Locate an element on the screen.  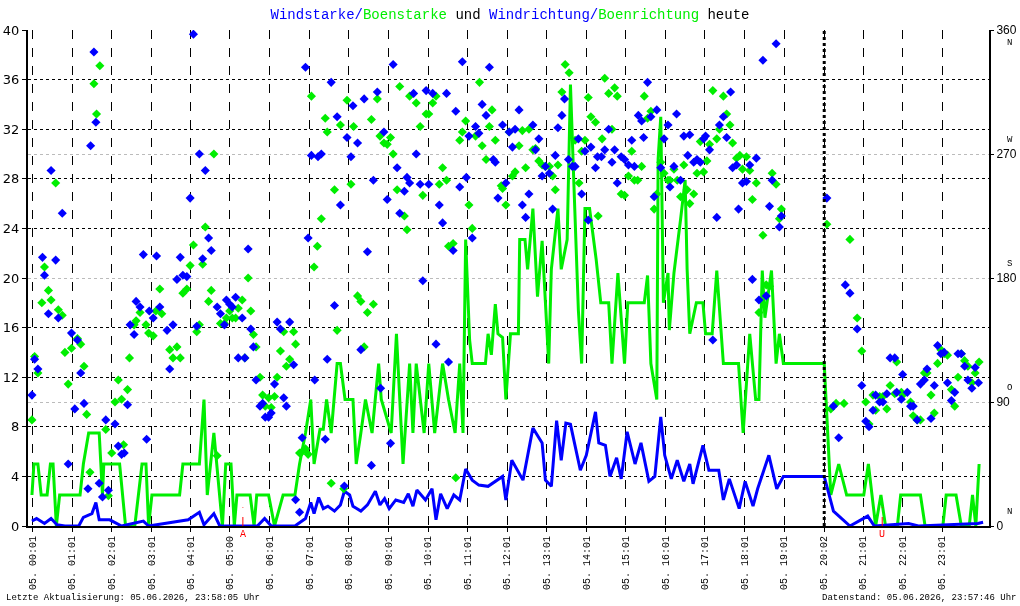
text: Letzte Aktualisierung: 05.06.2026, 23:58:05 Uhr is located at coordinates (133, 598).